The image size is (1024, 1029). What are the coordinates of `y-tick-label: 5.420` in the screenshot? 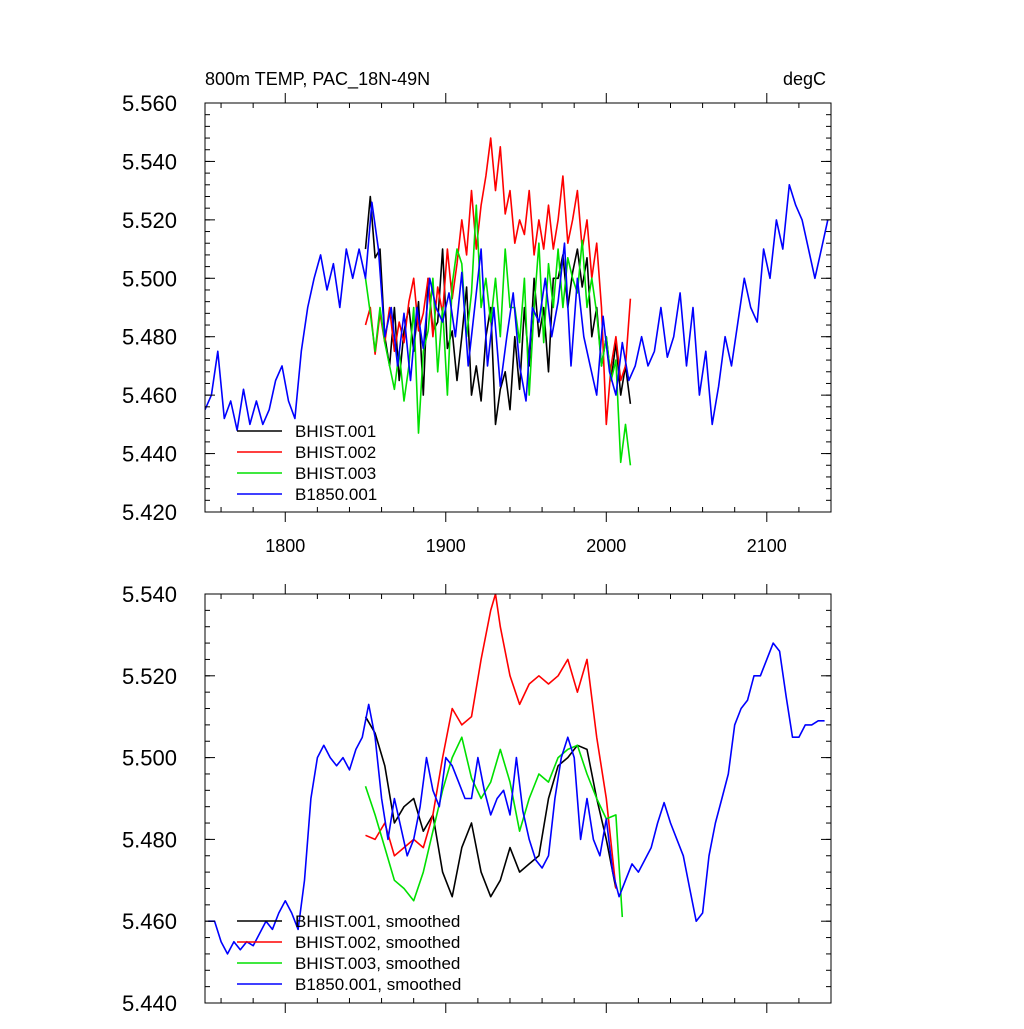 It's located at (149, 512).